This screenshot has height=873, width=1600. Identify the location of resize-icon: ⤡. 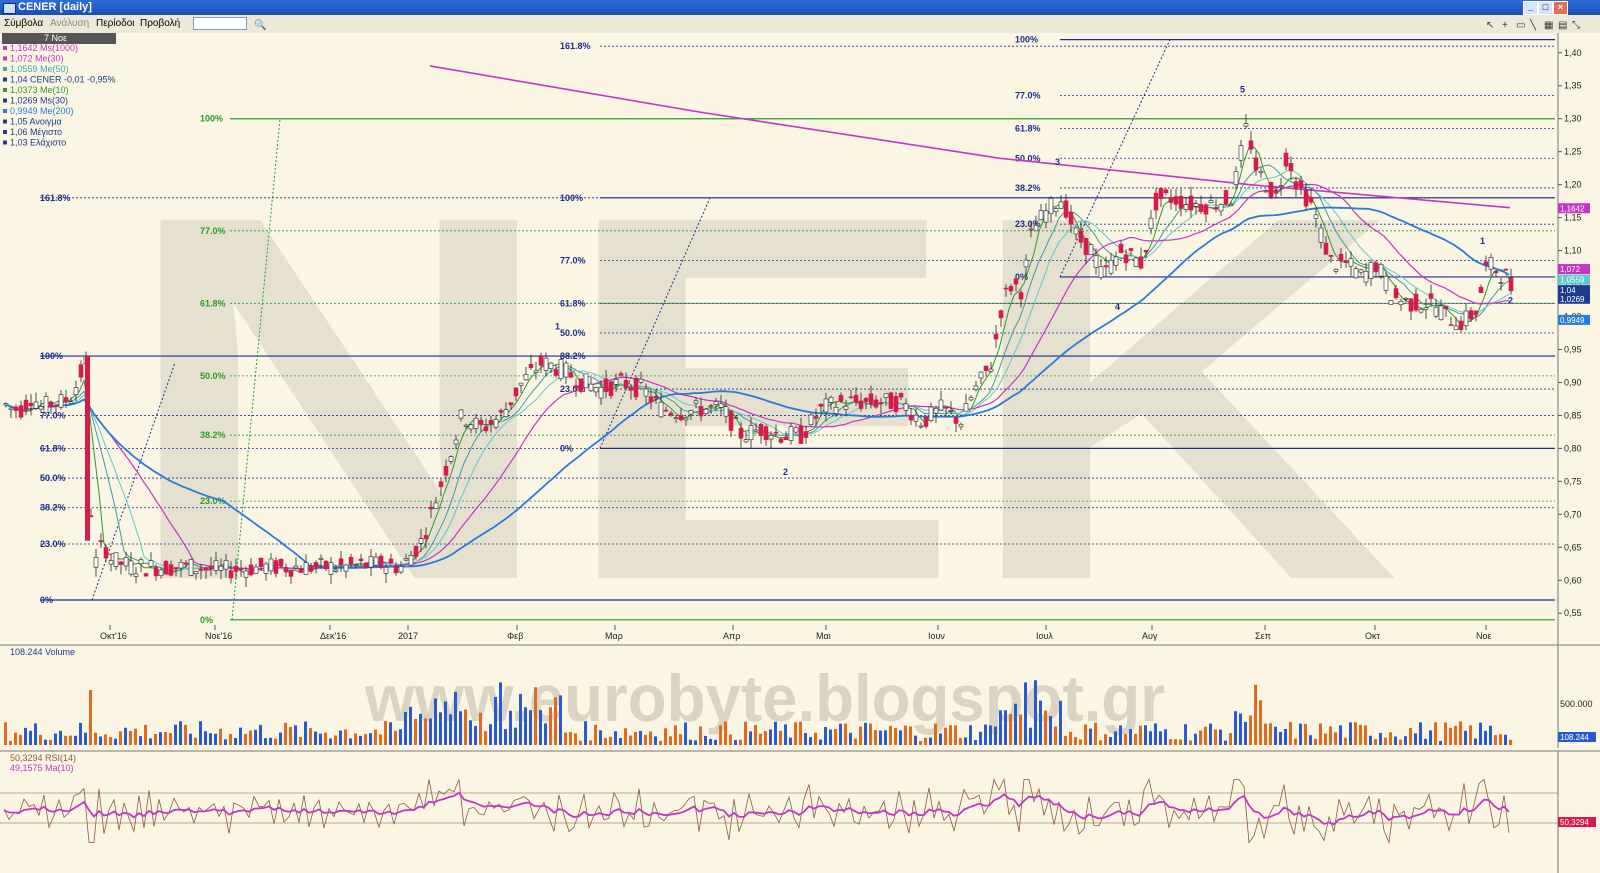
(1576, 25).